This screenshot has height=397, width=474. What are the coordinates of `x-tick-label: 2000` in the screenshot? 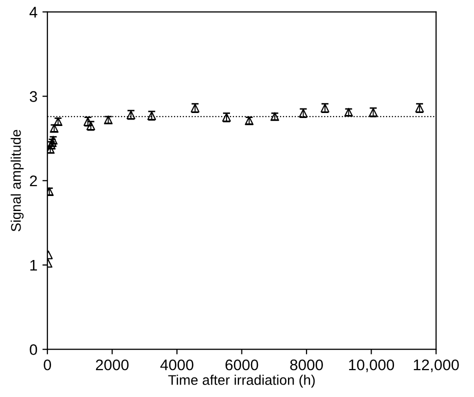 It's located at (112, 364).